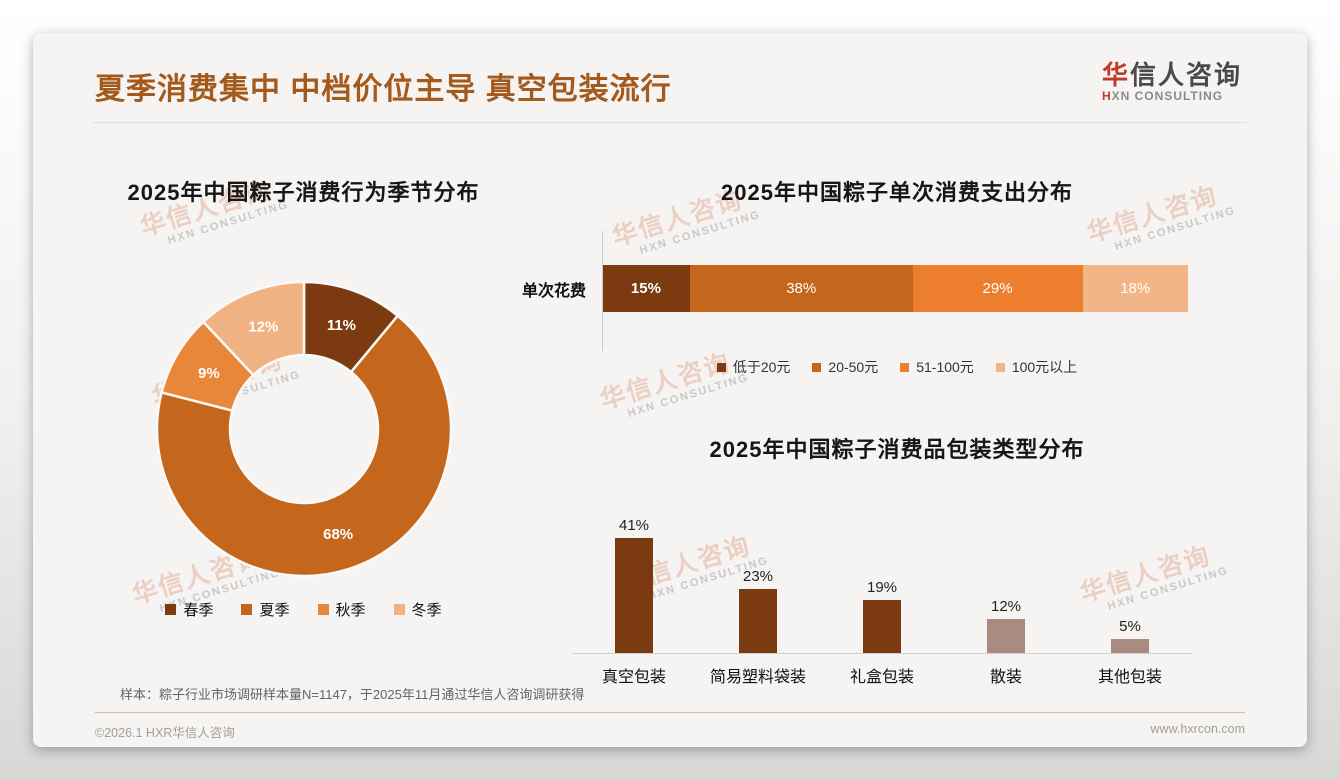 This screenshot has width=1340, height=780. What do you see at coordinates (801, 288) in the screenshot?
I see `stacked-segment-20-50元: 38%` at bounding box center [801, 288].